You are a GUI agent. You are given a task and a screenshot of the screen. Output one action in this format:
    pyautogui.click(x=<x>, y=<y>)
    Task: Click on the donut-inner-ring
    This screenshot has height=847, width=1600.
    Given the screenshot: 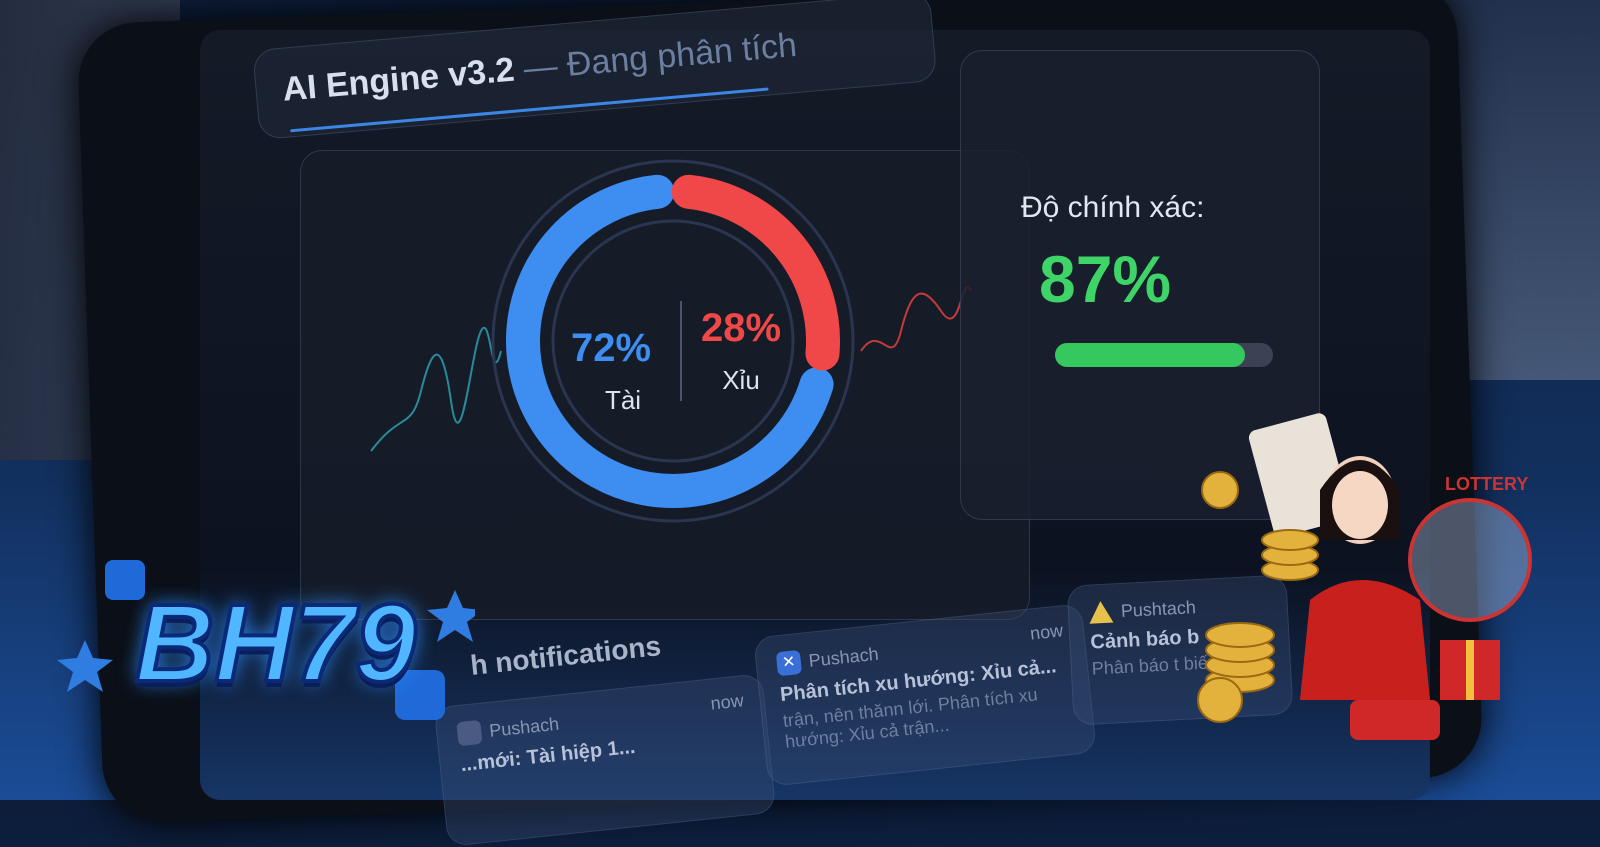 What is the action you would take?
    pyautogui.click(x=673, y=341)
    